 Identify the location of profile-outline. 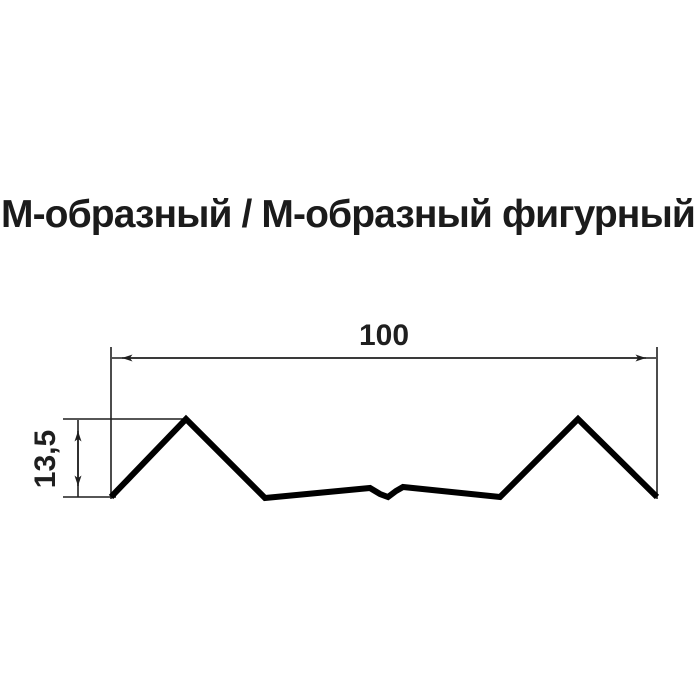
(384, 458).